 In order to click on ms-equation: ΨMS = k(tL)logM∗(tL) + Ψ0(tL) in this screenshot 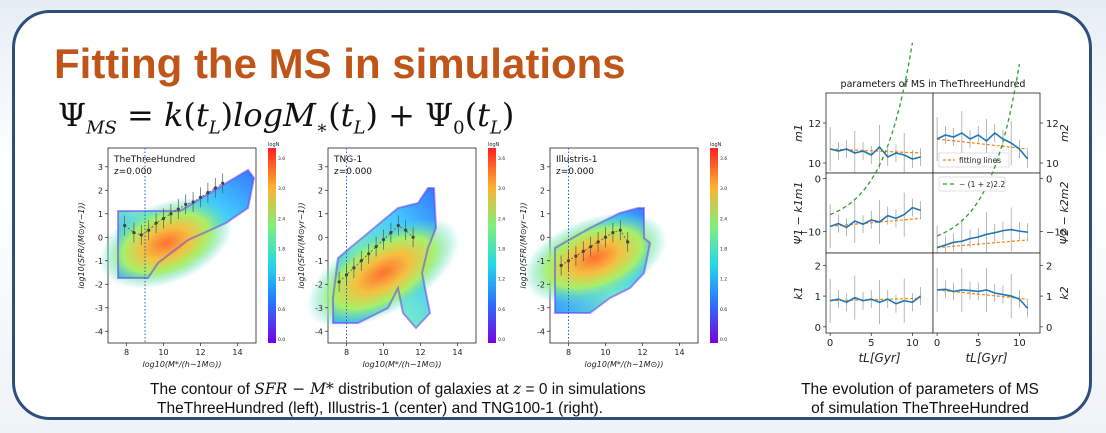, I will do `click(286, 117)`.